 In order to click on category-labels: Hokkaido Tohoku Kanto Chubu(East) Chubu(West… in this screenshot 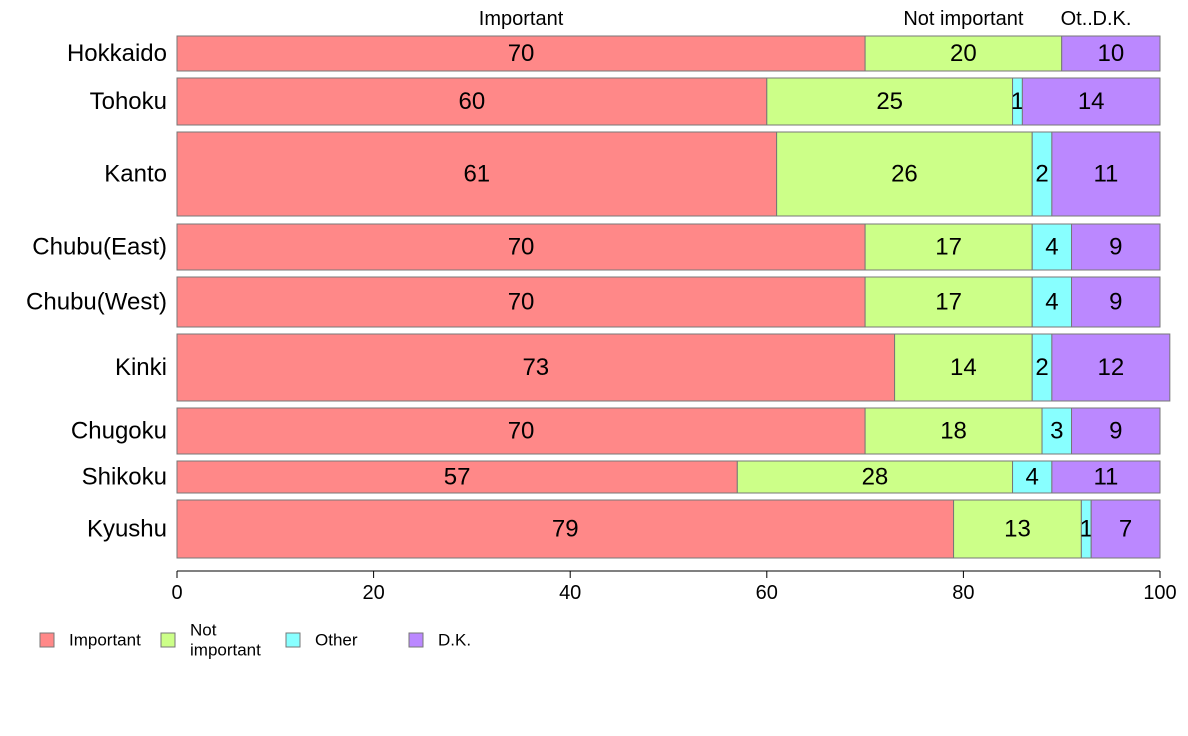, I will do `click(96, 291)`.